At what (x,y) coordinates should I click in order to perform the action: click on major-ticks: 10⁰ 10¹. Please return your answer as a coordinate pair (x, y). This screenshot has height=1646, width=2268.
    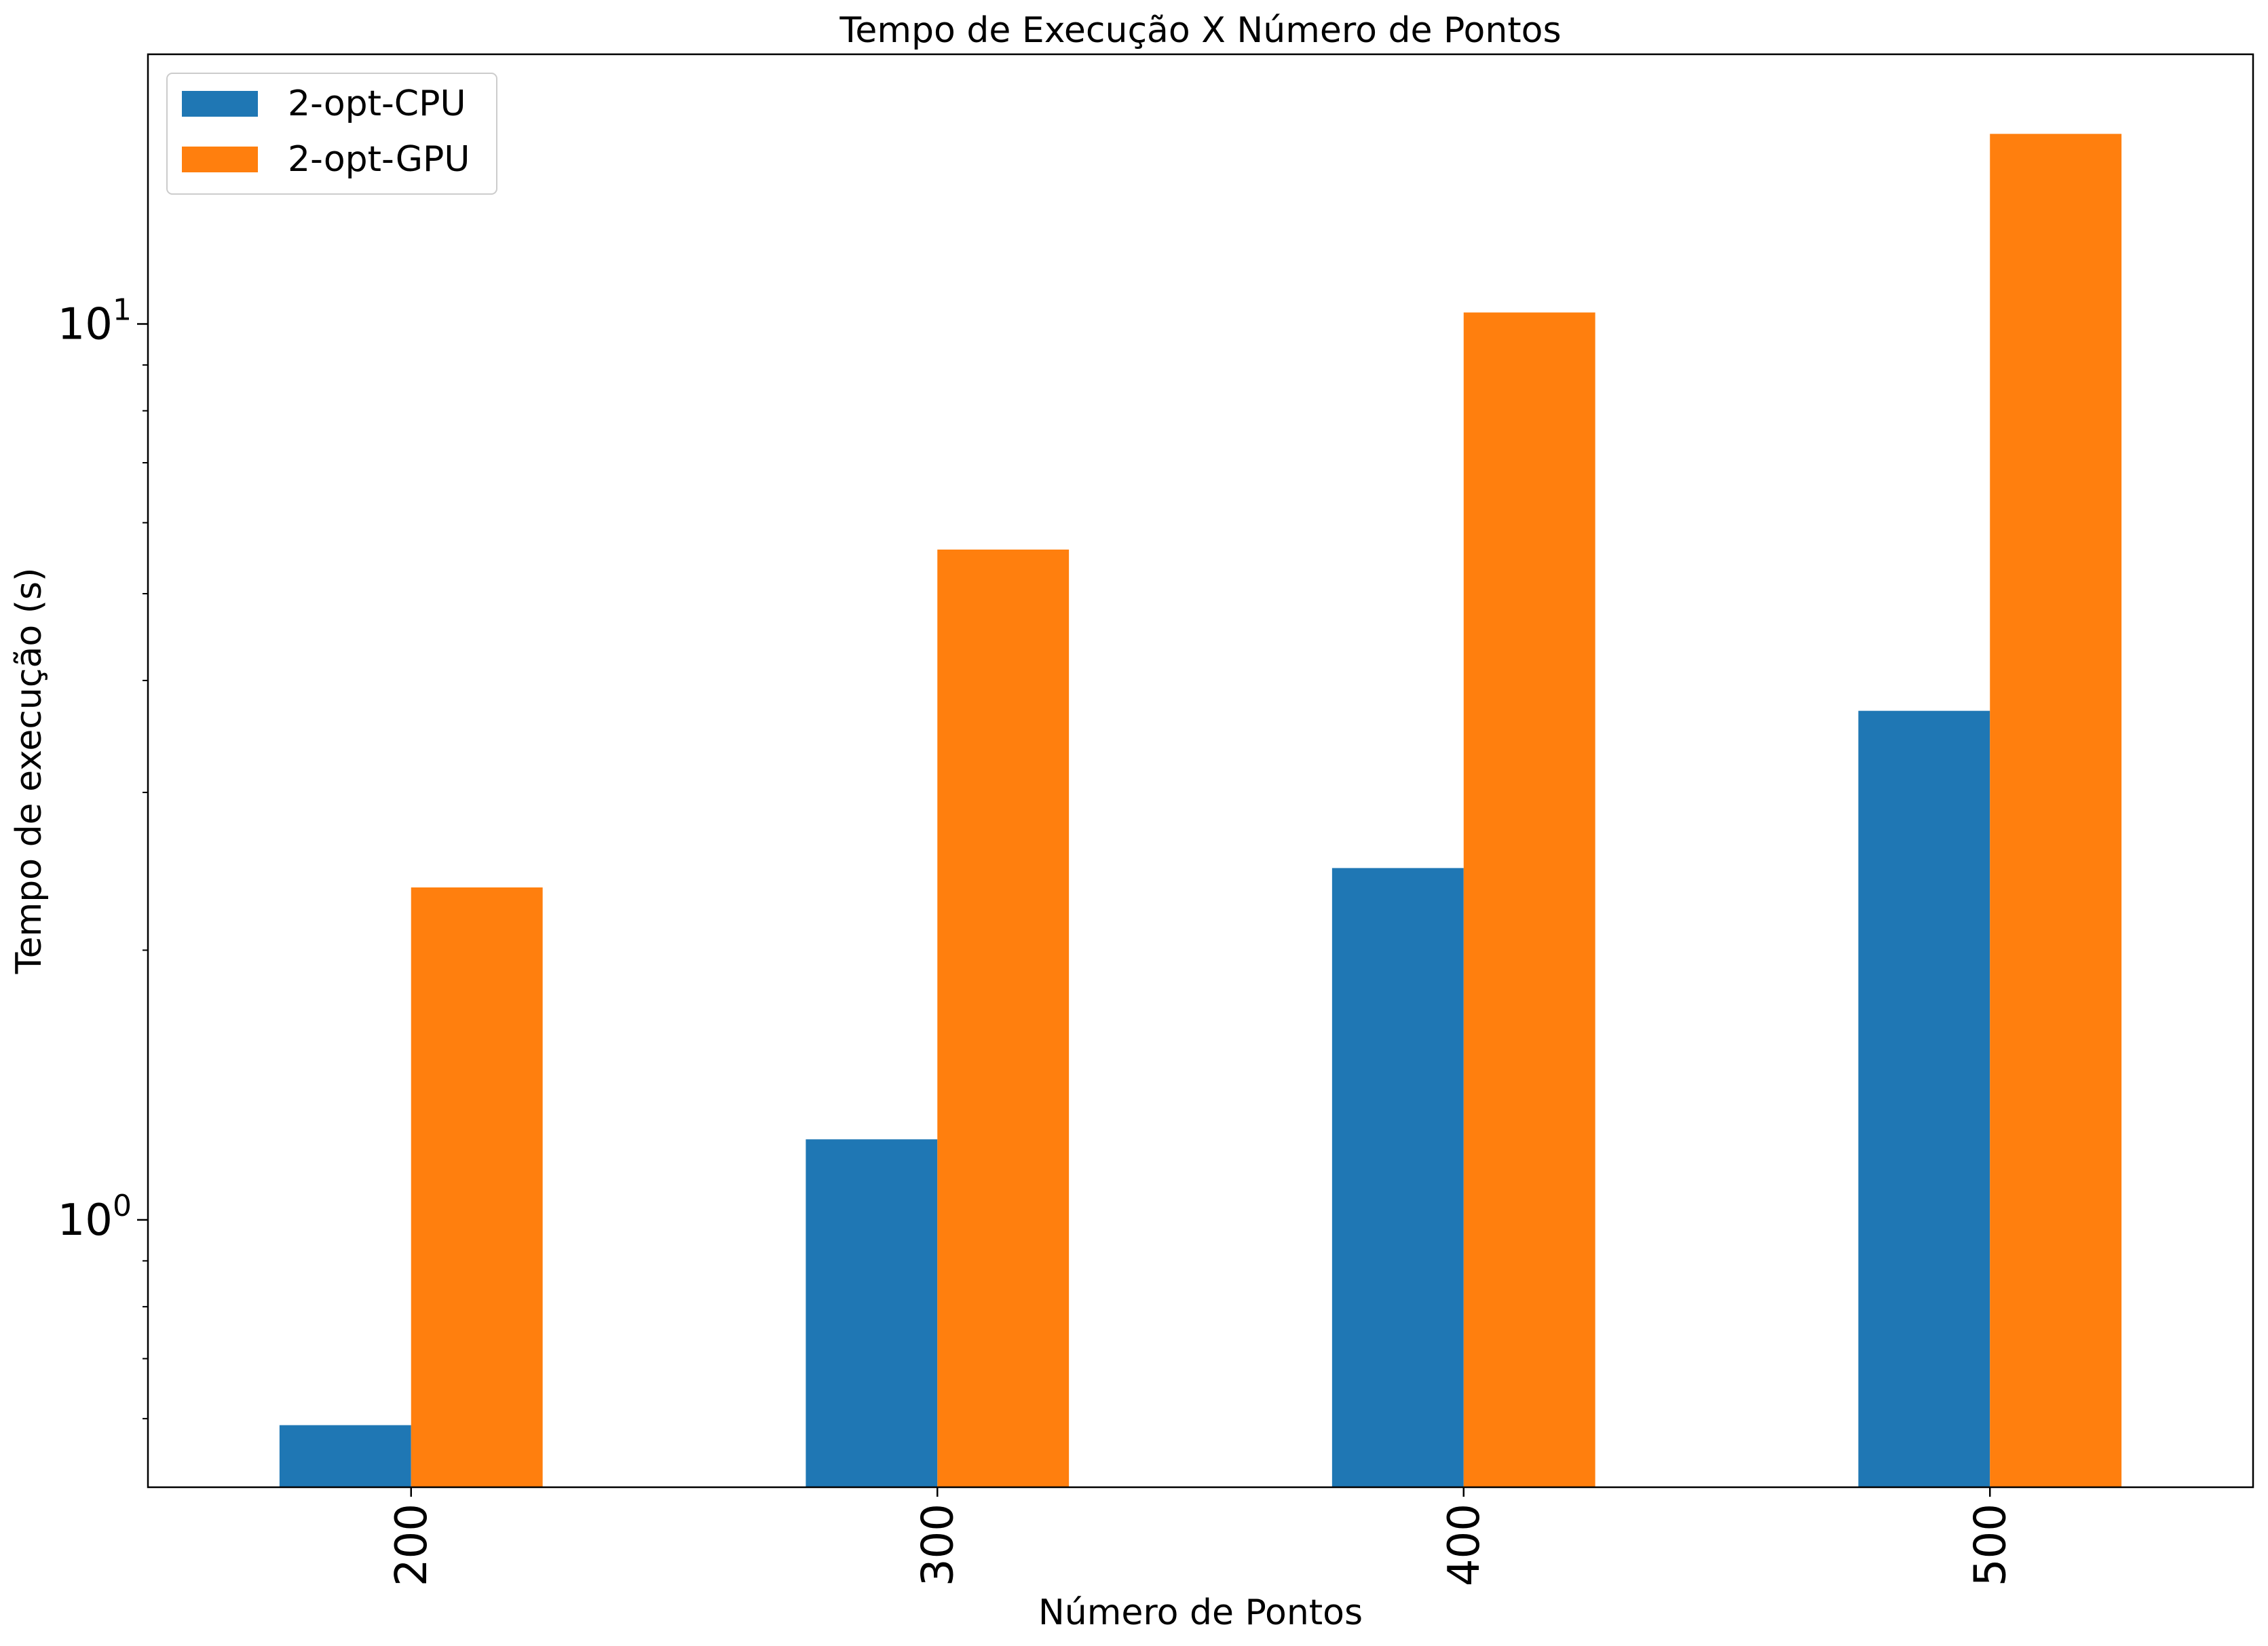
    Looking at the image, I should click on (103, 769).